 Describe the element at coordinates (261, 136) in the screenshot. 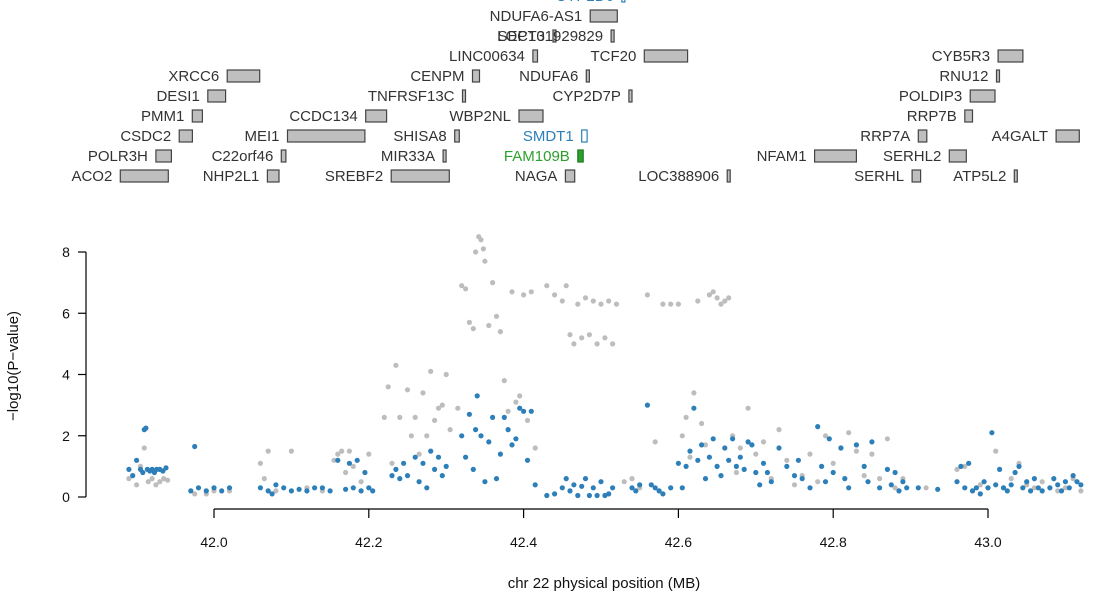

I see `gene-label: MEI1` at that location.